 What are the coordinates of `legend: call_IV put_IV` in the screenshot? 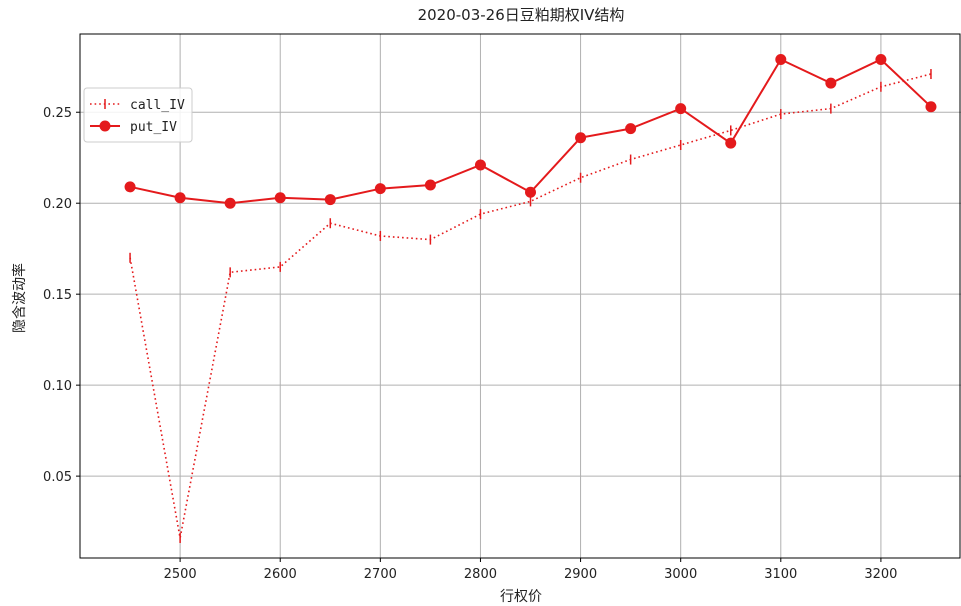 It's located at (138, 115).